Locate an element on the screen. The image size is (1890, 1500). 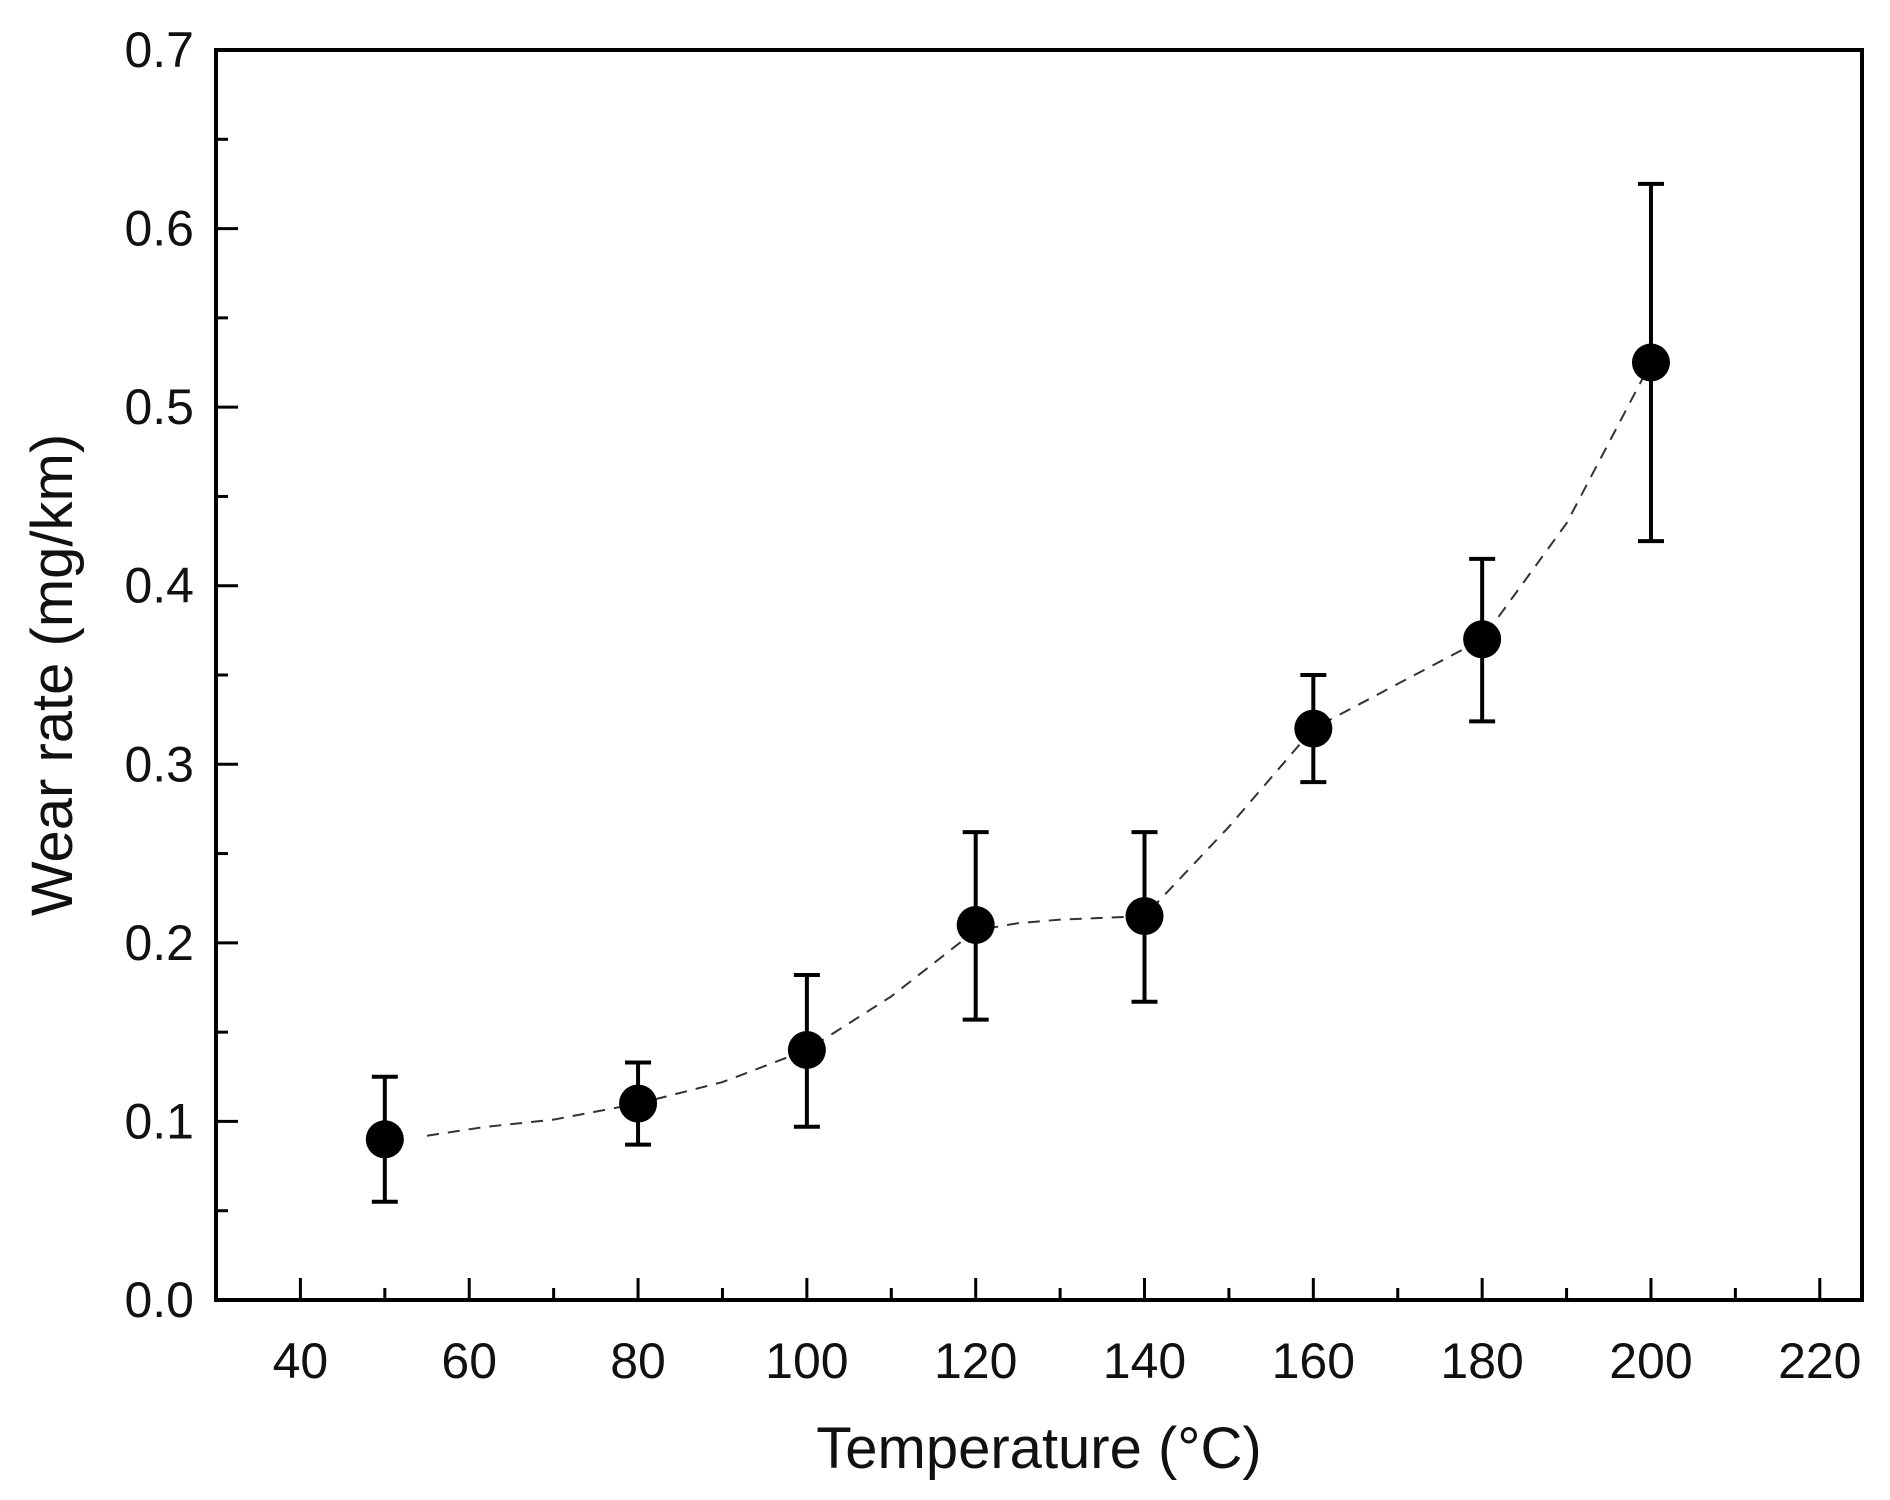
y-tick-label: 0.2 is located at coordinates (159, 943).